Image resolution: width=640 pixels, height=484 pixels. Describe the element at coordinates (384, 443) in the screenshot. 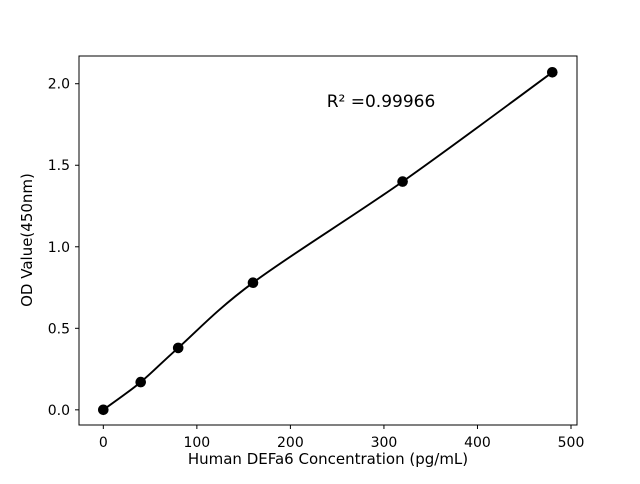

I see `x-tick-label: 300` at that location.